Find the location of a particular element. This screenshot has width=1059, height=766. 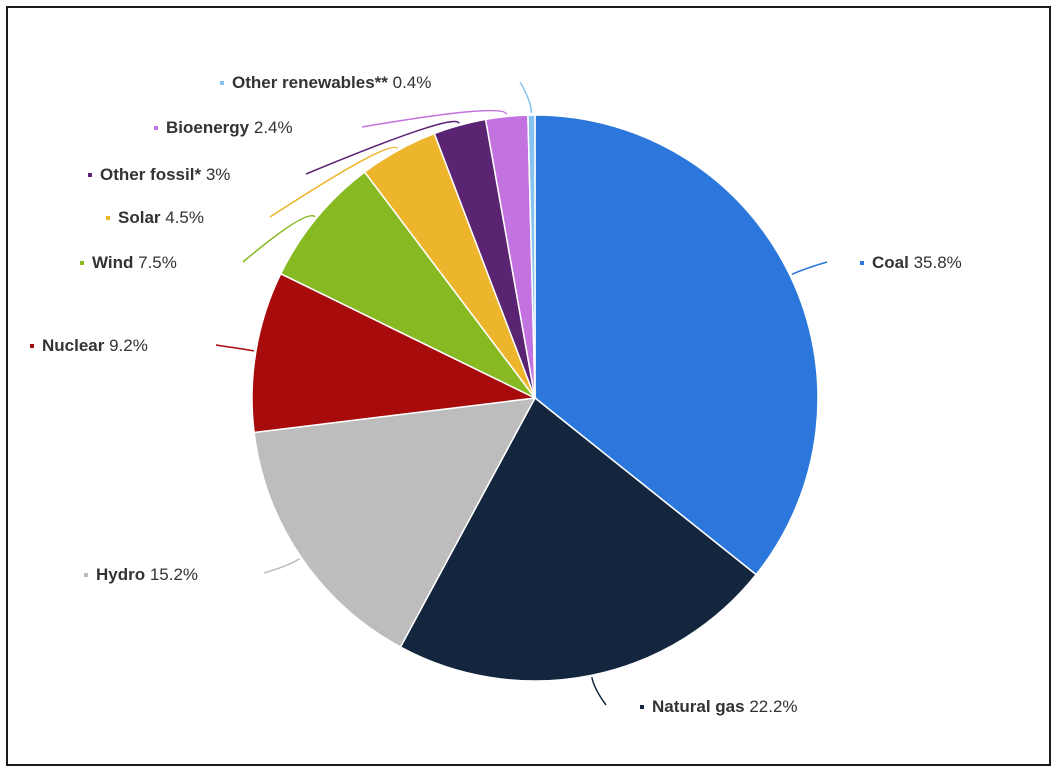

data-label-name: Hydro is located at coordinates (120, 574).